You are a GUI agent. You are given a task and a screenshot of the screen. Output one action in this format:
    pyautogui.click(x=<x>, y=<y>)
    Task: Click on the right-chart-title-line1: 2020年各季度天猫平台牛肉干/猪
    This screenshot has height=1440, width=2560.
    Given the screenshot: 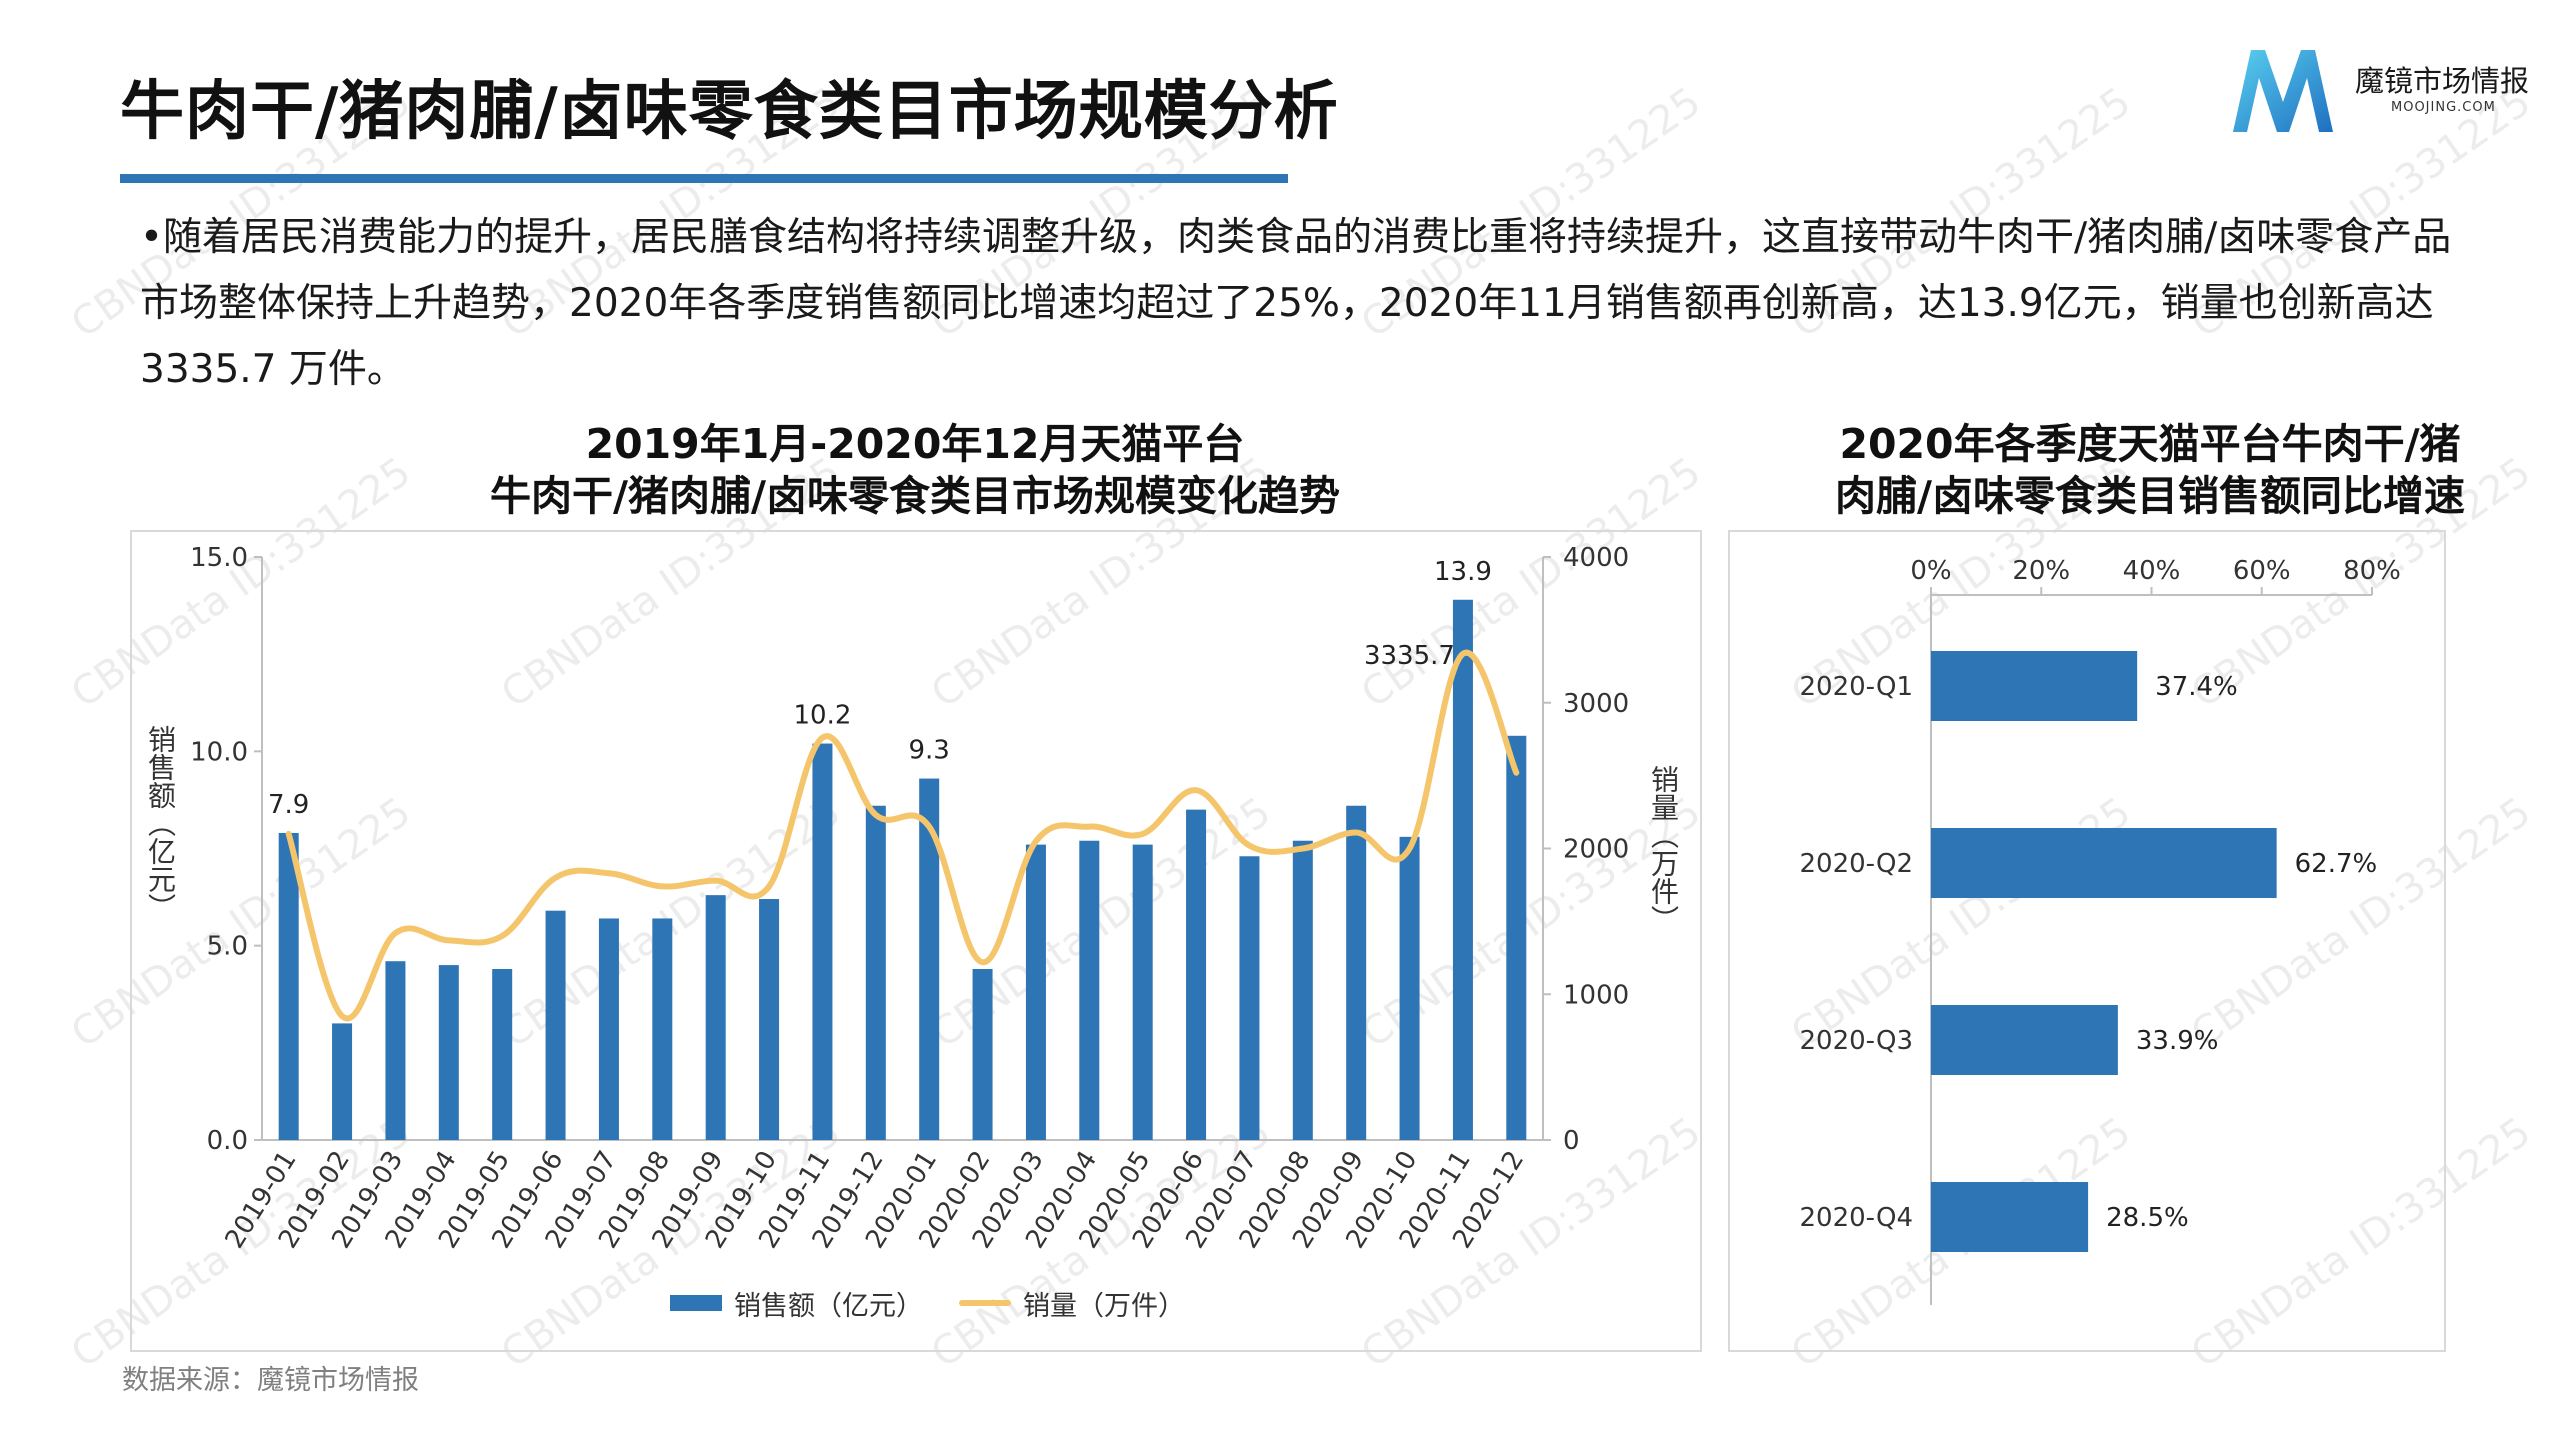 What is the action you would take?
    pyautogui.click(x=2150, y=444)
    